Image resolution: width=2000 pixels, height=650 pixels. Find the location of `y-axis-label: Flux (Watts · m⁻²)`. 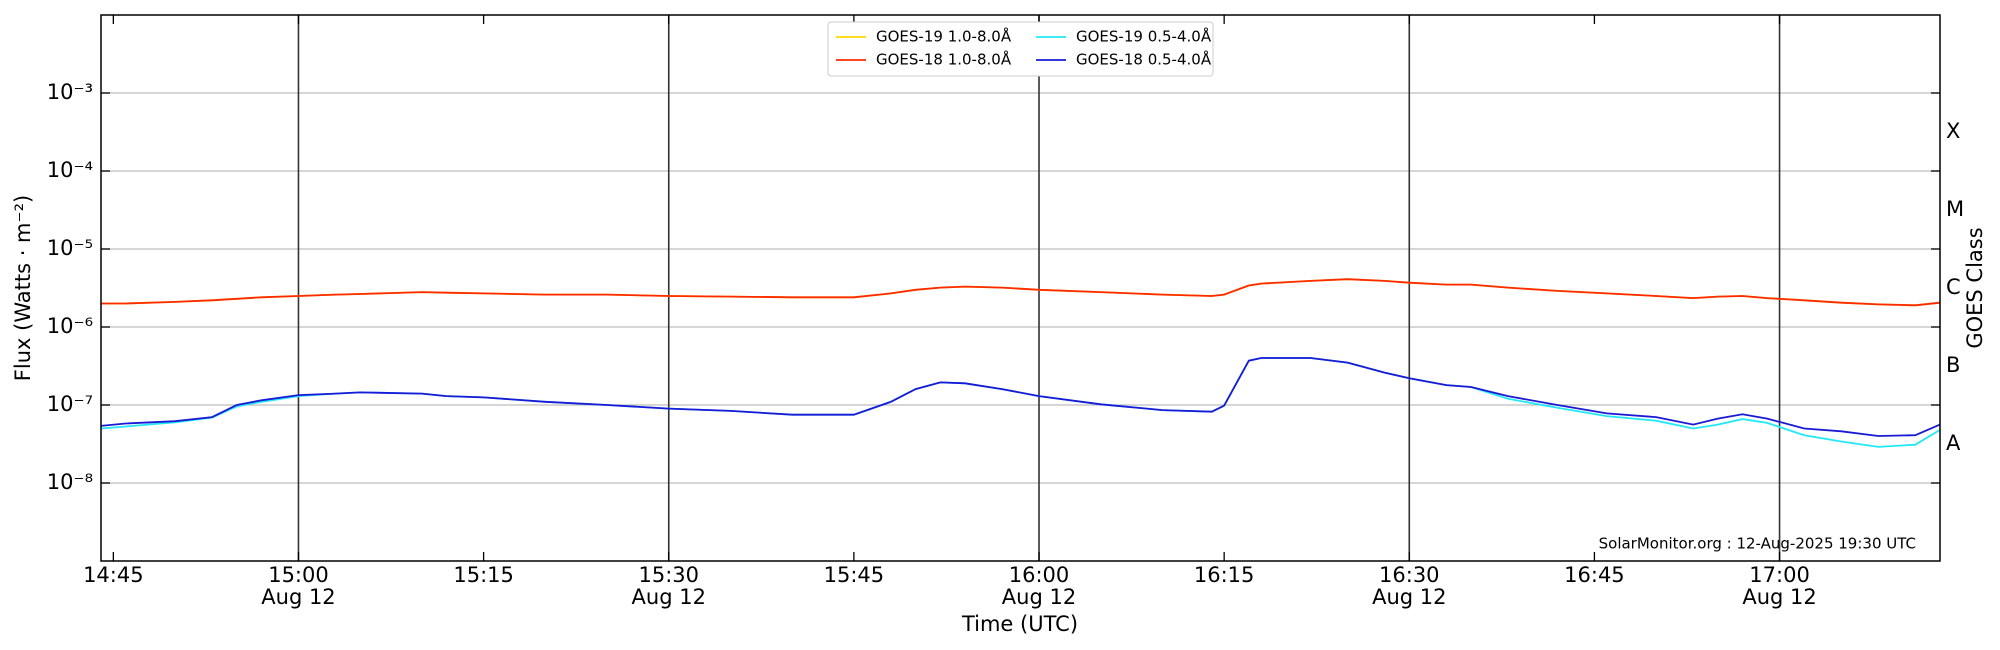

y-axis-label: Flux (Watts · m⁻²) is located at coordinates (23, 288).